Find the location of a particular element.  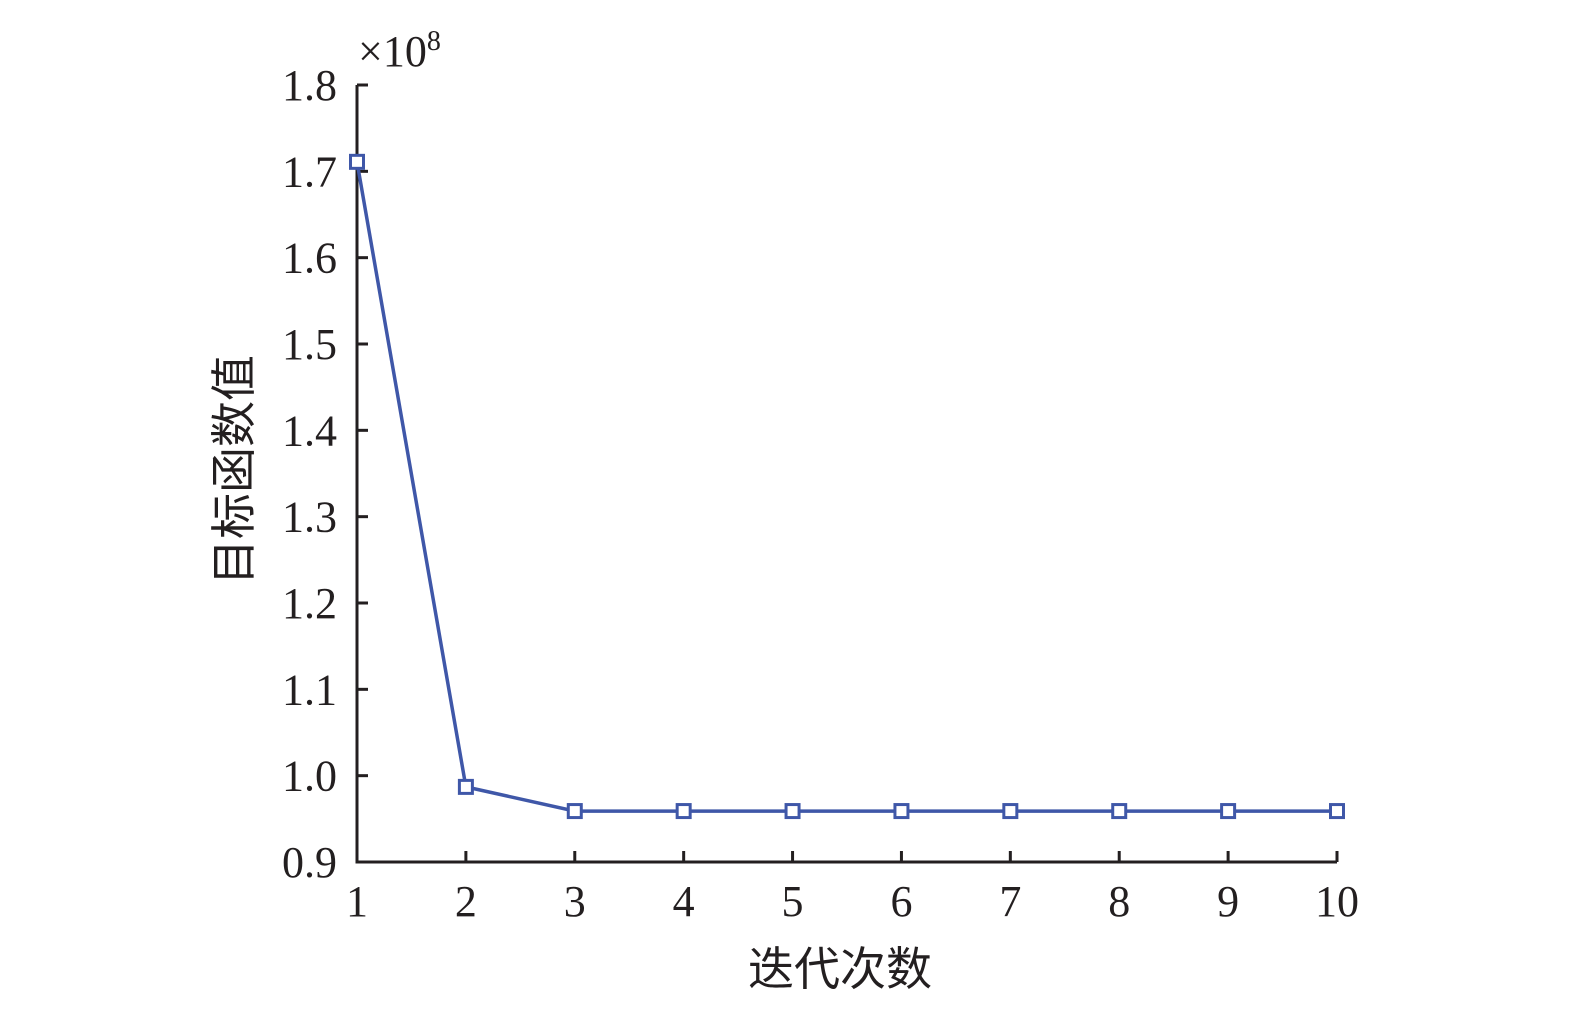

x-tick-label: 10 is located at coordinates (1337, 901).